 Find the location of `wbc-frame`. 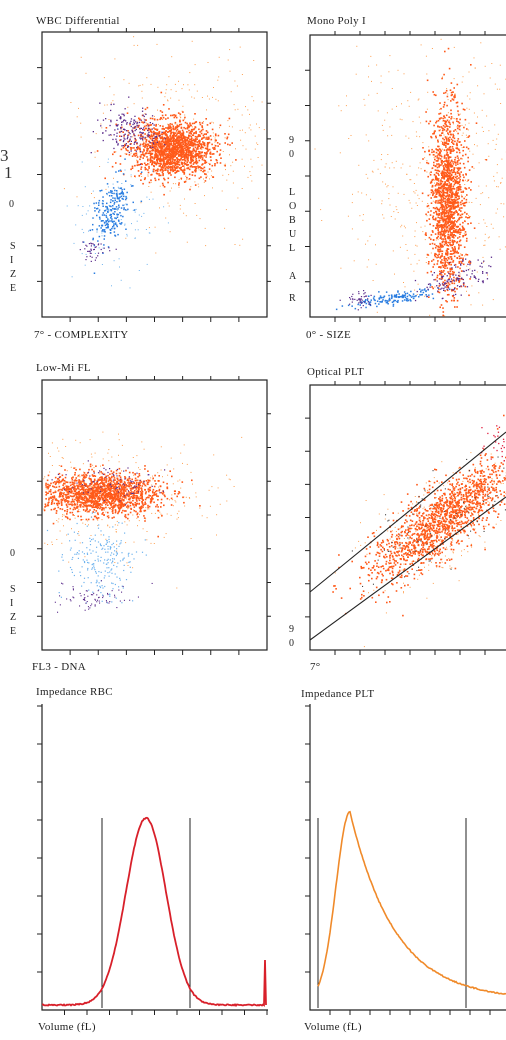

wbc-frame is located at coordinates (154, 174).